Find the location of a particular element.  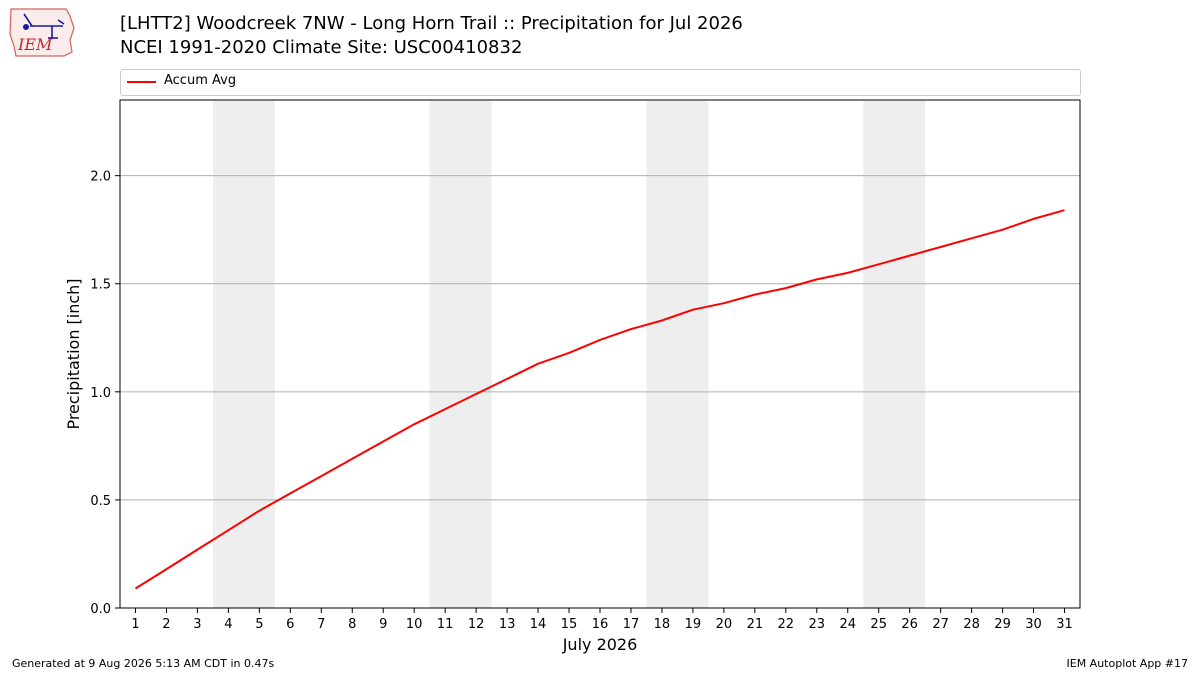

y-axis-label: Precipitation [inch] is located at coordinates (73, 353).